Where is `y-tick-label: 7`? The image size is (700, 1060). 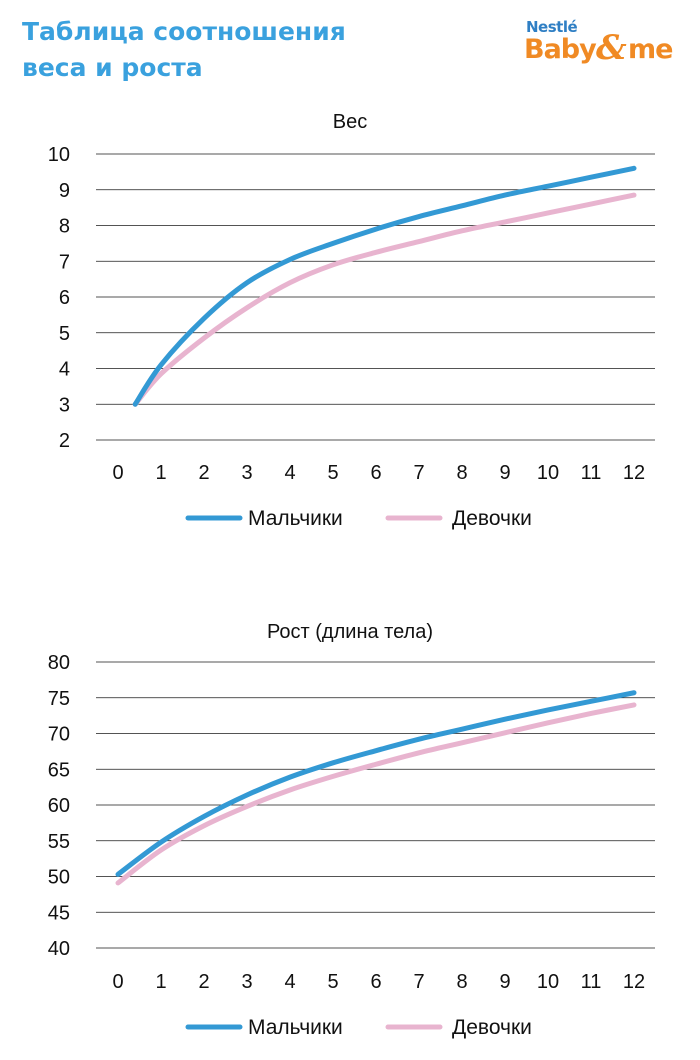 y-tick-label: 7 is located at coordinates (64, 262).